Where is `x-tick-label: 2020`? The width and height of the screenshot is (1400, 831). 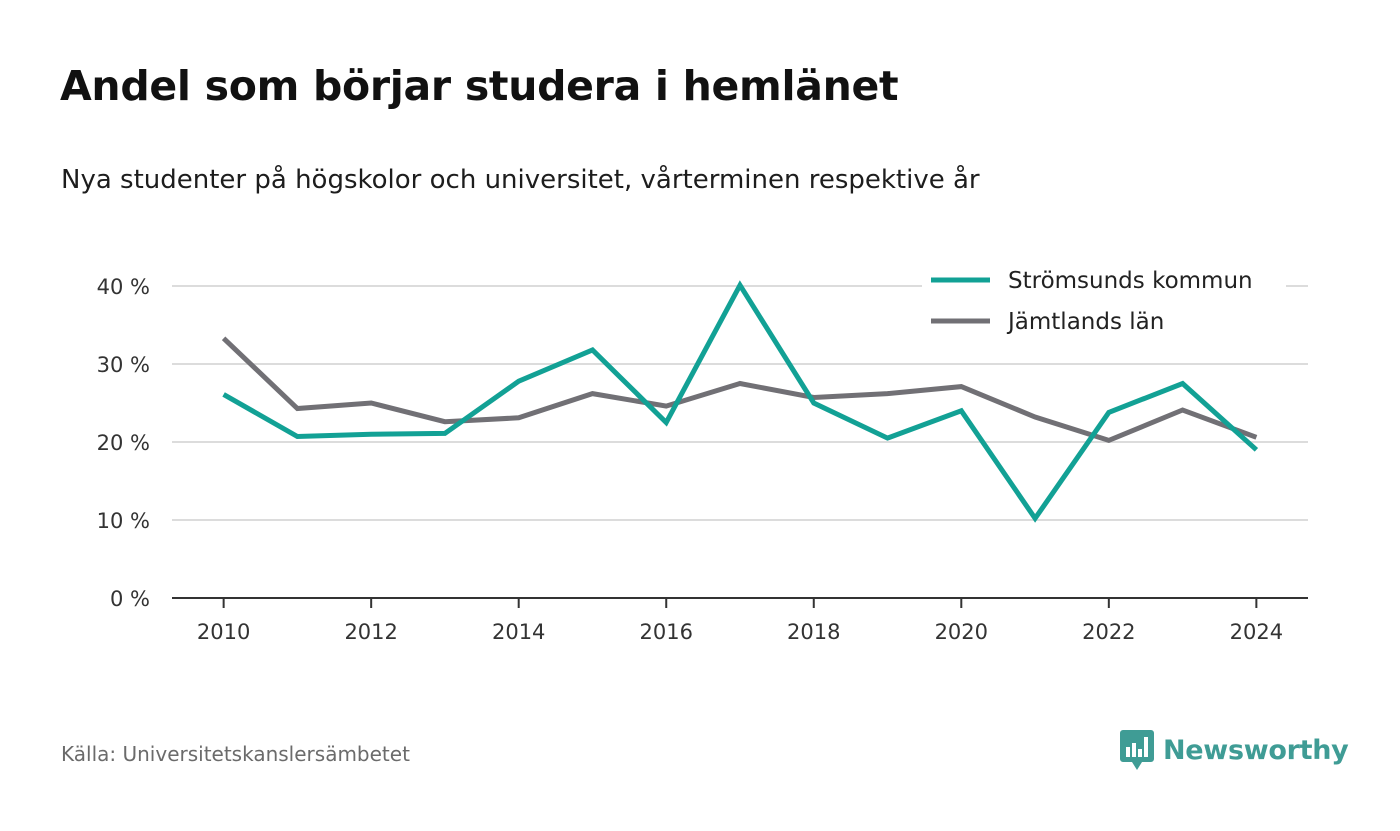 x-tick-label: 2020 is located at coordinates (961, 632).